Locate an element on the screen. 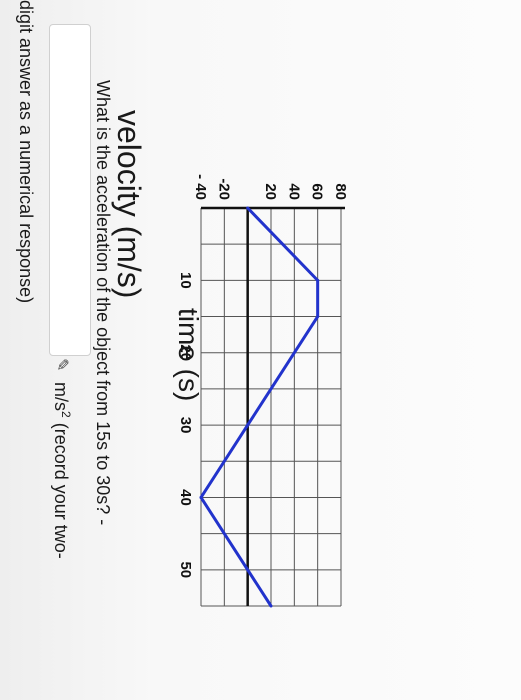  x-tick-label: 10 is located at coordinates (185, 280).